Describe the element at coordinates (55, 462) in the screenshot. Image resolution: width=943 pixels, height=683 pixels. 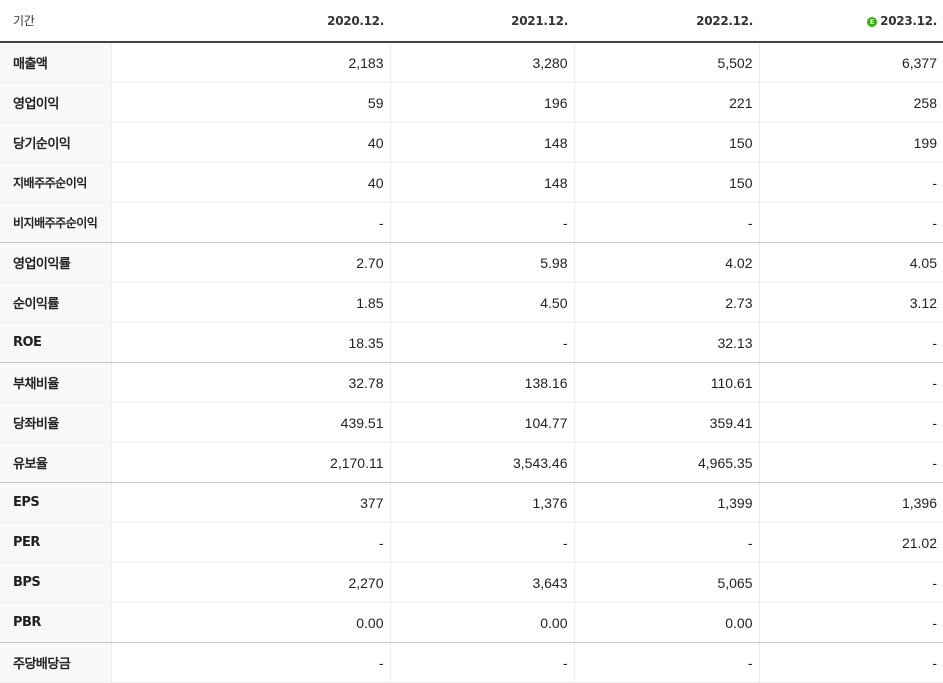
I see `row-label: 유보율` at that location.